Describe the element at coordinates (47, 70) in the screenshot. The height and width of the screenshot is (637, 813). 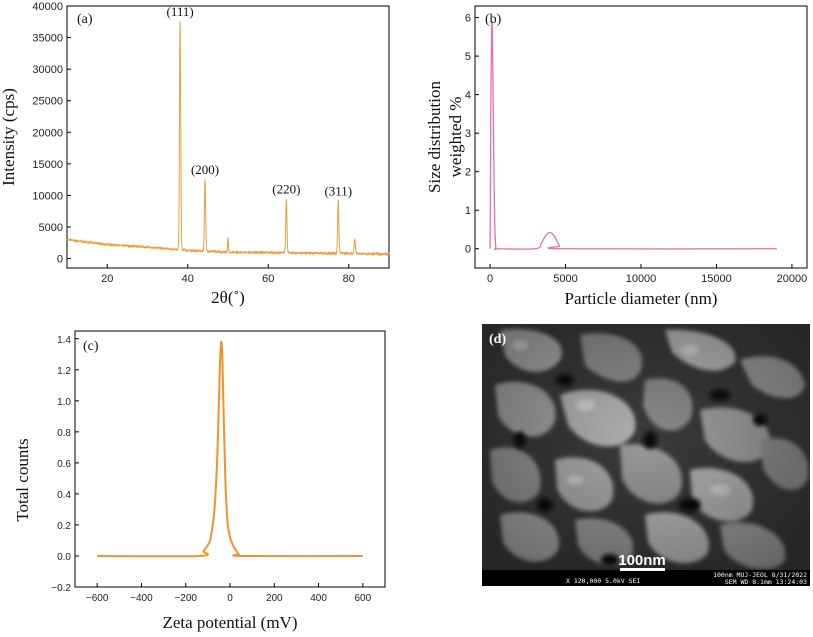
I see `y-tick-label: 30000` at that location.